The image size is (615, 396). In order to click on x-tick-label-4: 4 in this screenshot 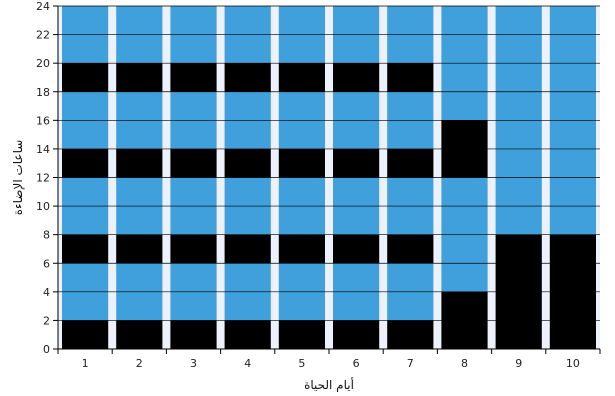, I will do `click(247, 363)`.